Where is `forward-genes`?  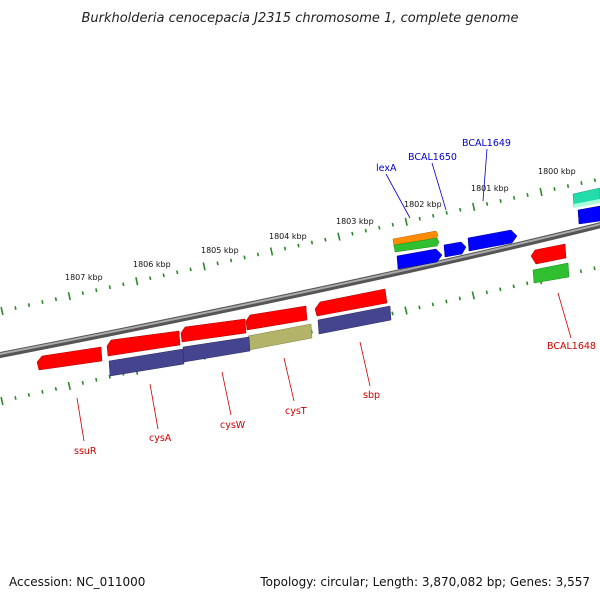 forward-genes is located at coordinates (496, 228).